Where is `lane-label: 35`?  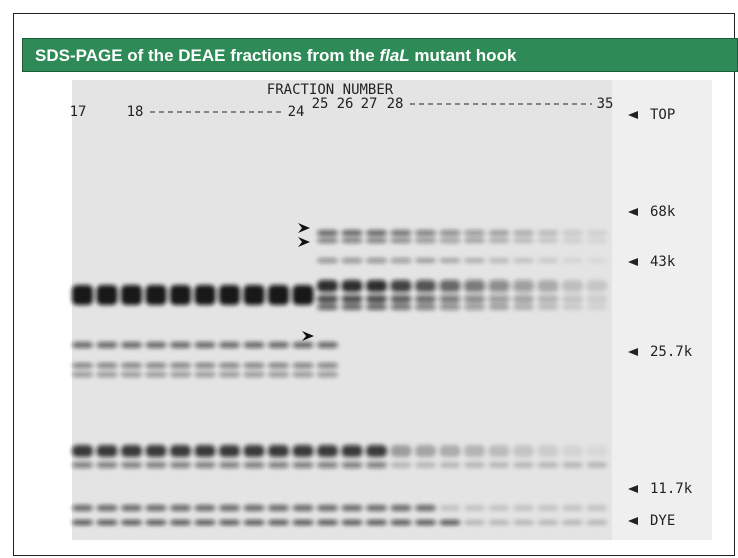
lane-label: 35 is located at coordinates (605, 104).